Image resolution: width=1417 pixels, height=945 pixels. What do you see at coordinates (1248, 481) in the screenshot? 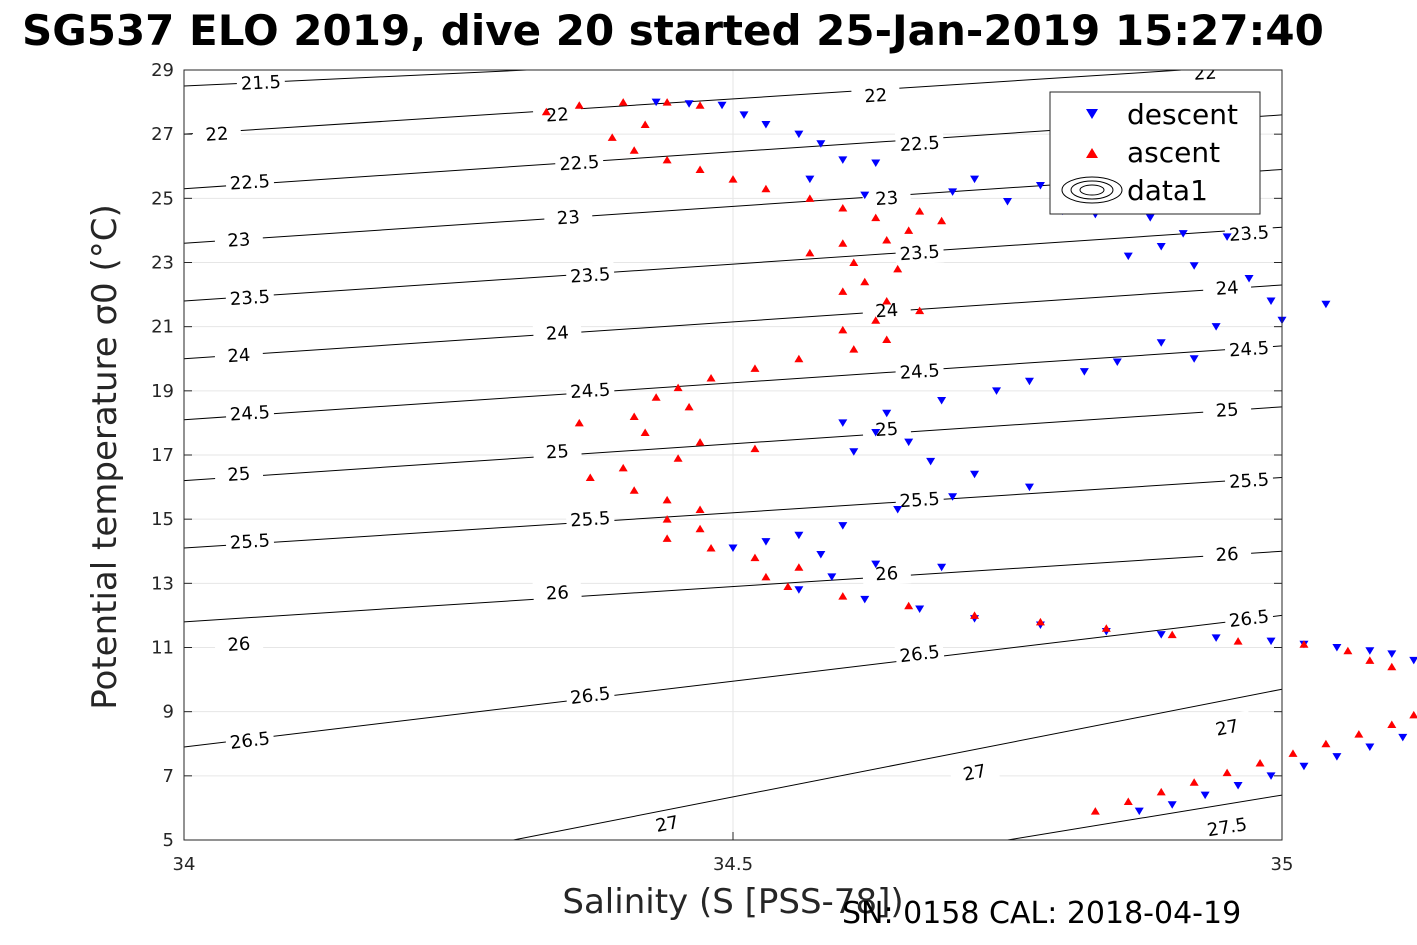
I see `contour-label: 25.5` at bounding box center [1248, 481].